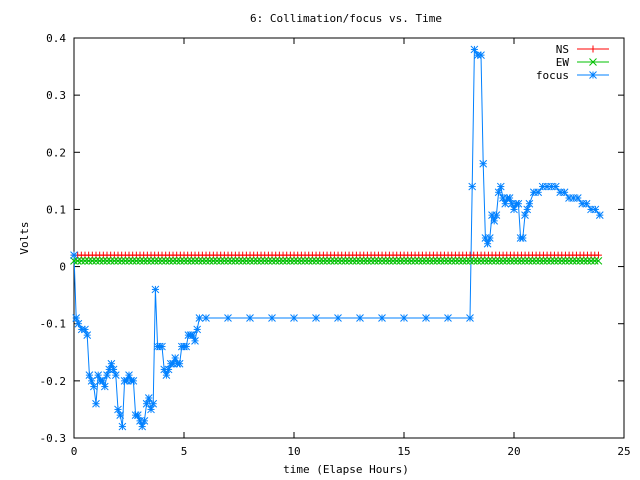  Describe the element at coordinates (562, 49) in the screenshot. I see `legend-label-NS: NS` at that location.